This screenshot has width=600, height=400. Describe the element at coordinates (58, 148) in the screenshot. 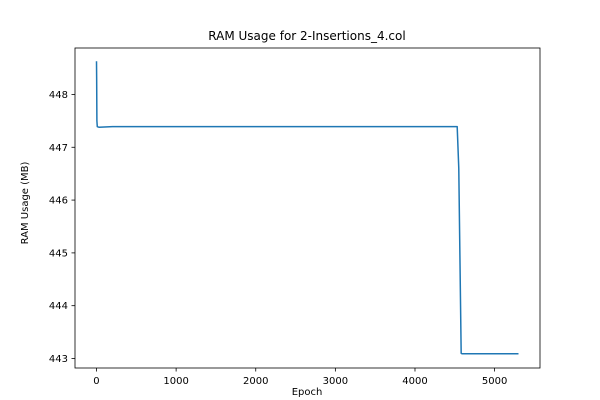

I see `y-tick-label: 447` at that location.